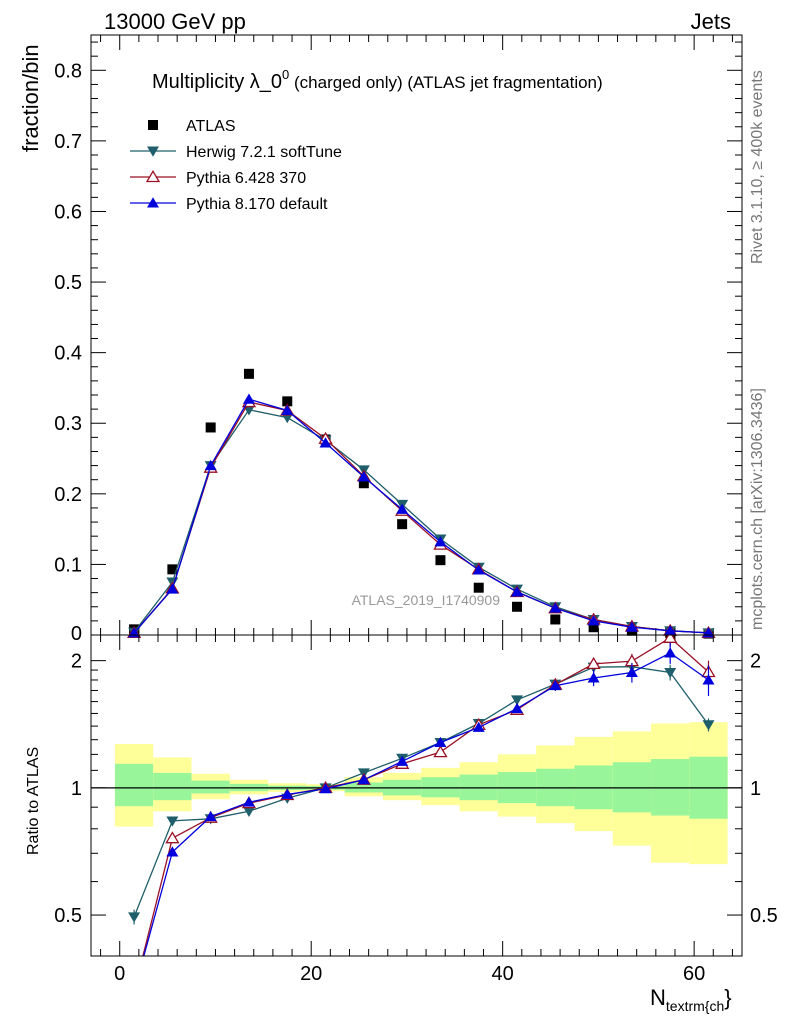 The height and width of the screenshot is (1024, 786). Describe the element at coordinates (153, 202) in the screenshot. I see `legend-marker-pythia8` at that location.